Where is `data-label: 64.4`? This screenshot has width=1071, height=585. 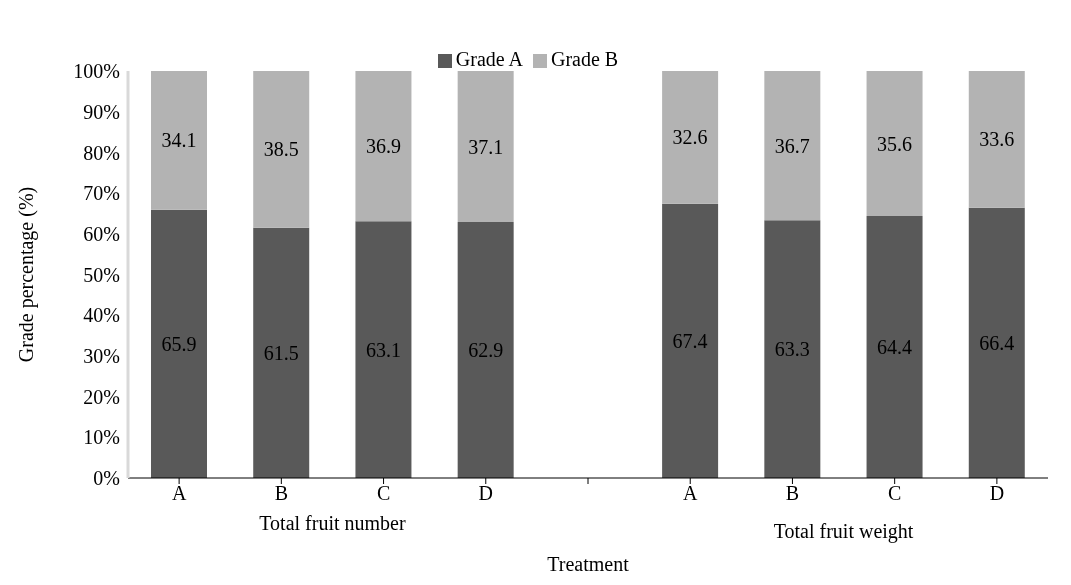
data-label: 64.4 is located at coordinates (895, 347).